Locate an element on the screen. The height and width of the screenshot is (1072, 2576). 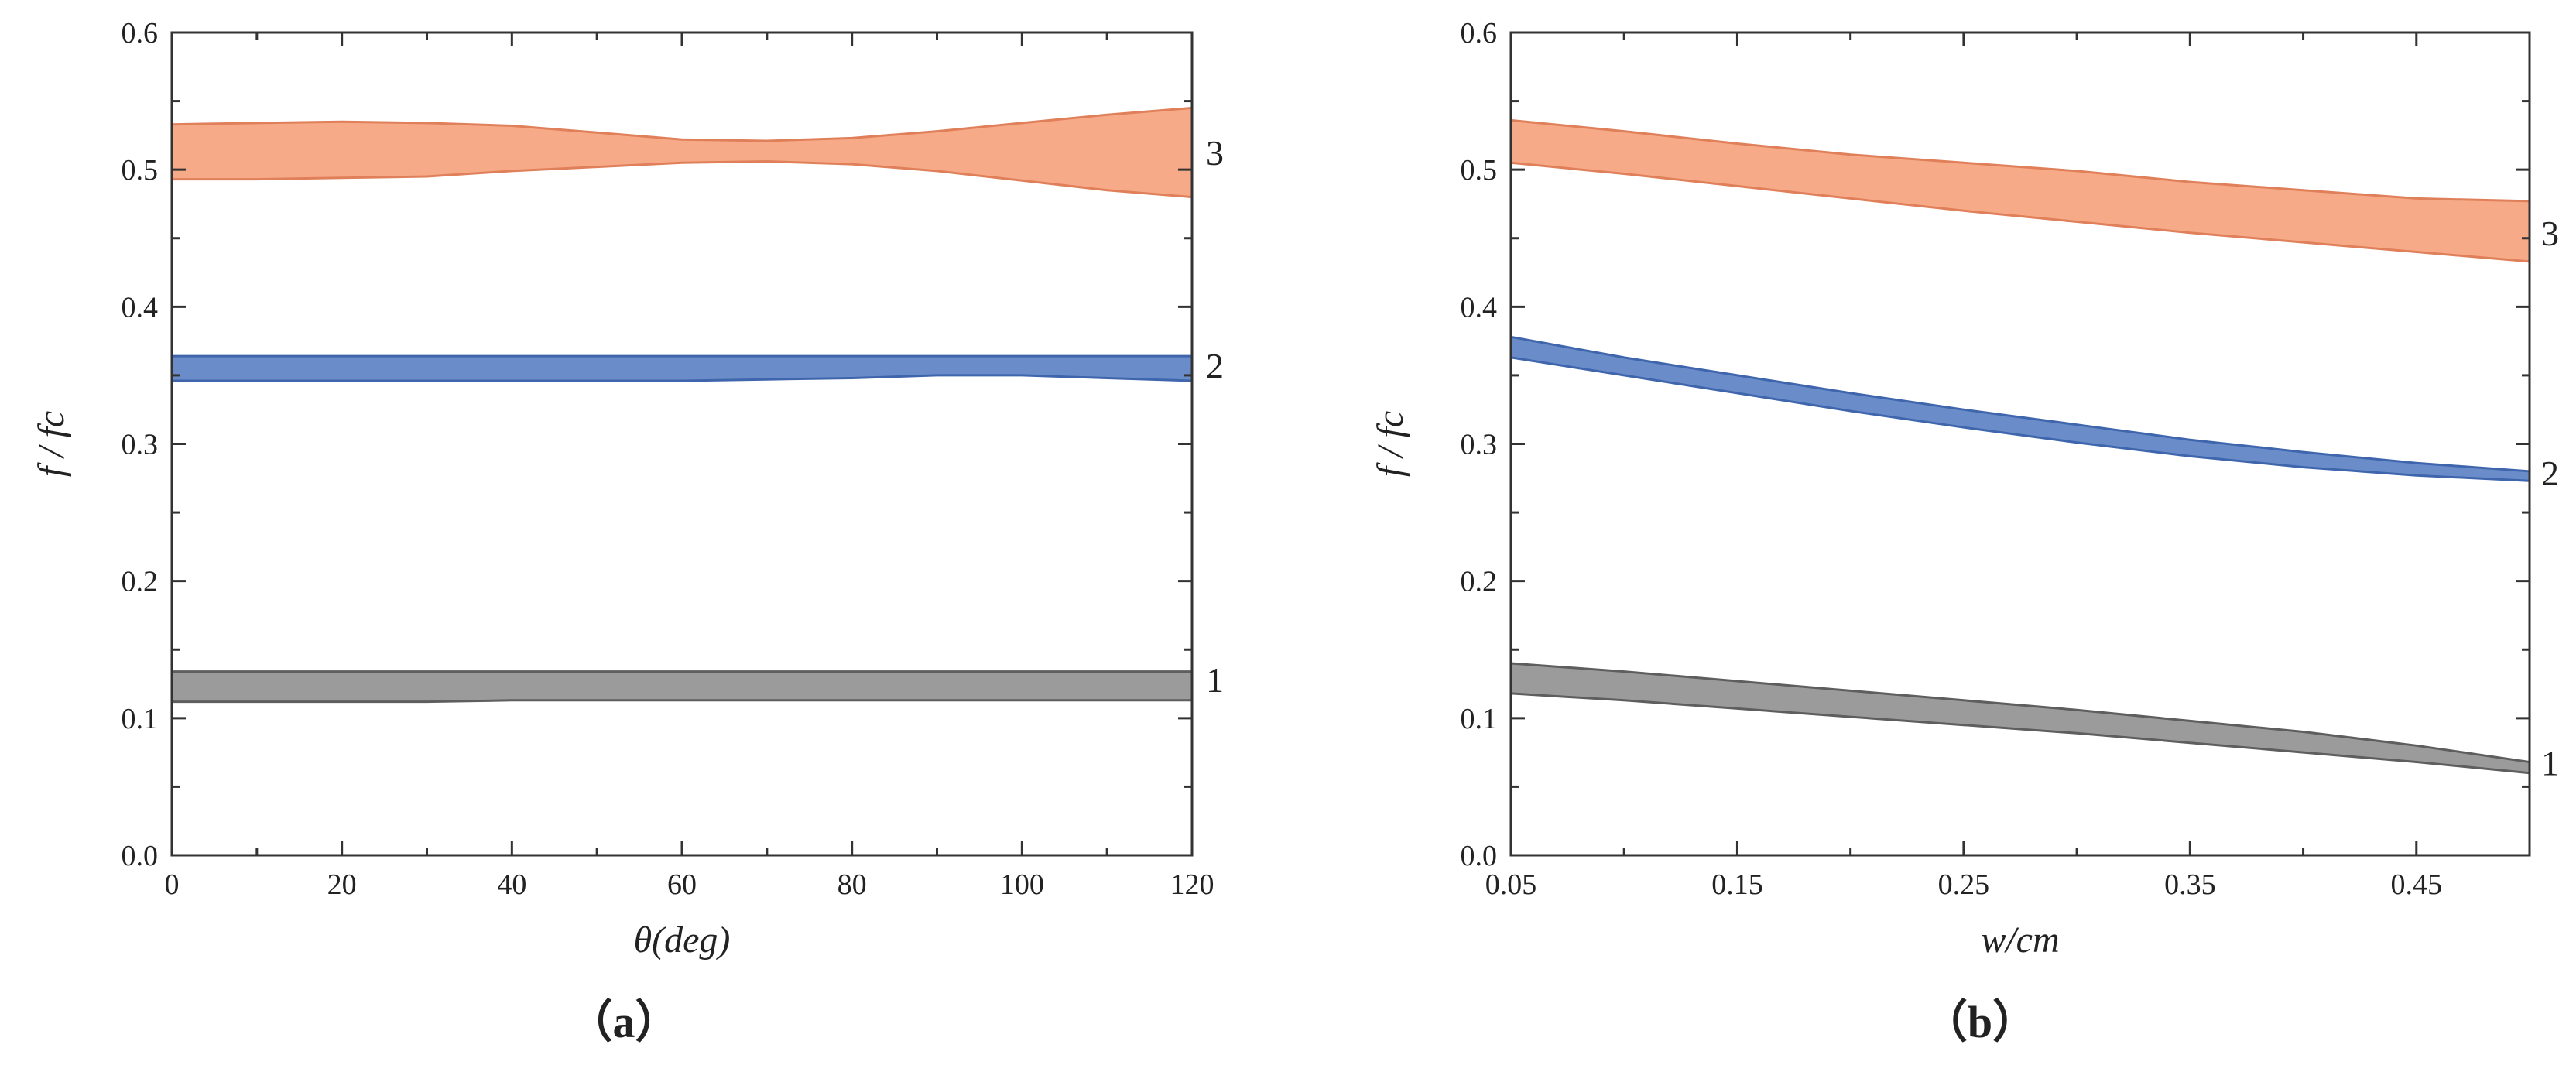
panel-caption: （a） is located at coordinates (623, 1022).